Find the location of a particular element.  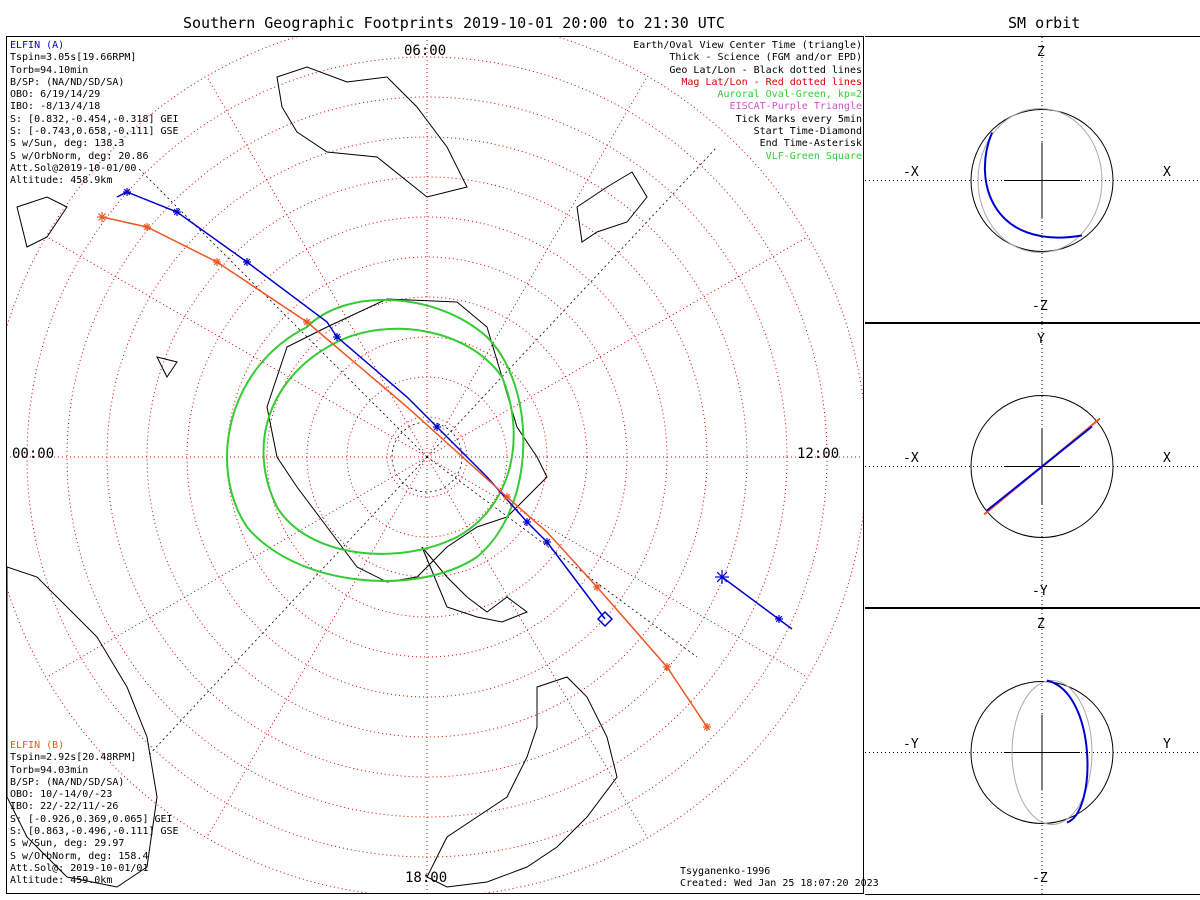

elfin-b-info-line: Att.Sol@: 2019-10-01/01 is located at coordinates (79, 868).